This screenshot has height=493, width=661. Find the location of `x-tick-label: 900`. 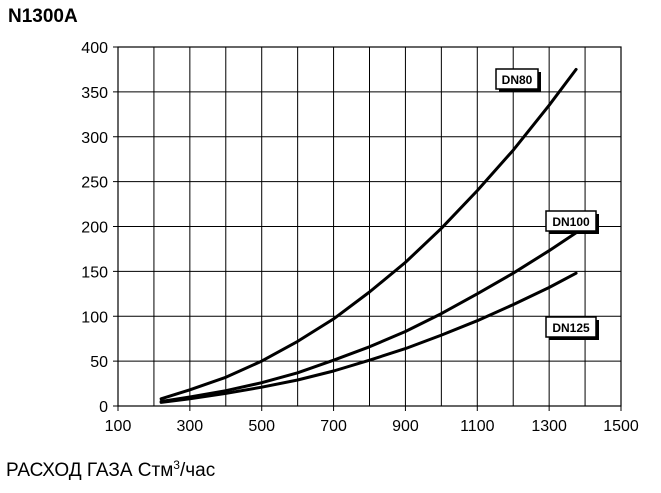

x-tick-label: 900 is located at coordinates (405, 426).